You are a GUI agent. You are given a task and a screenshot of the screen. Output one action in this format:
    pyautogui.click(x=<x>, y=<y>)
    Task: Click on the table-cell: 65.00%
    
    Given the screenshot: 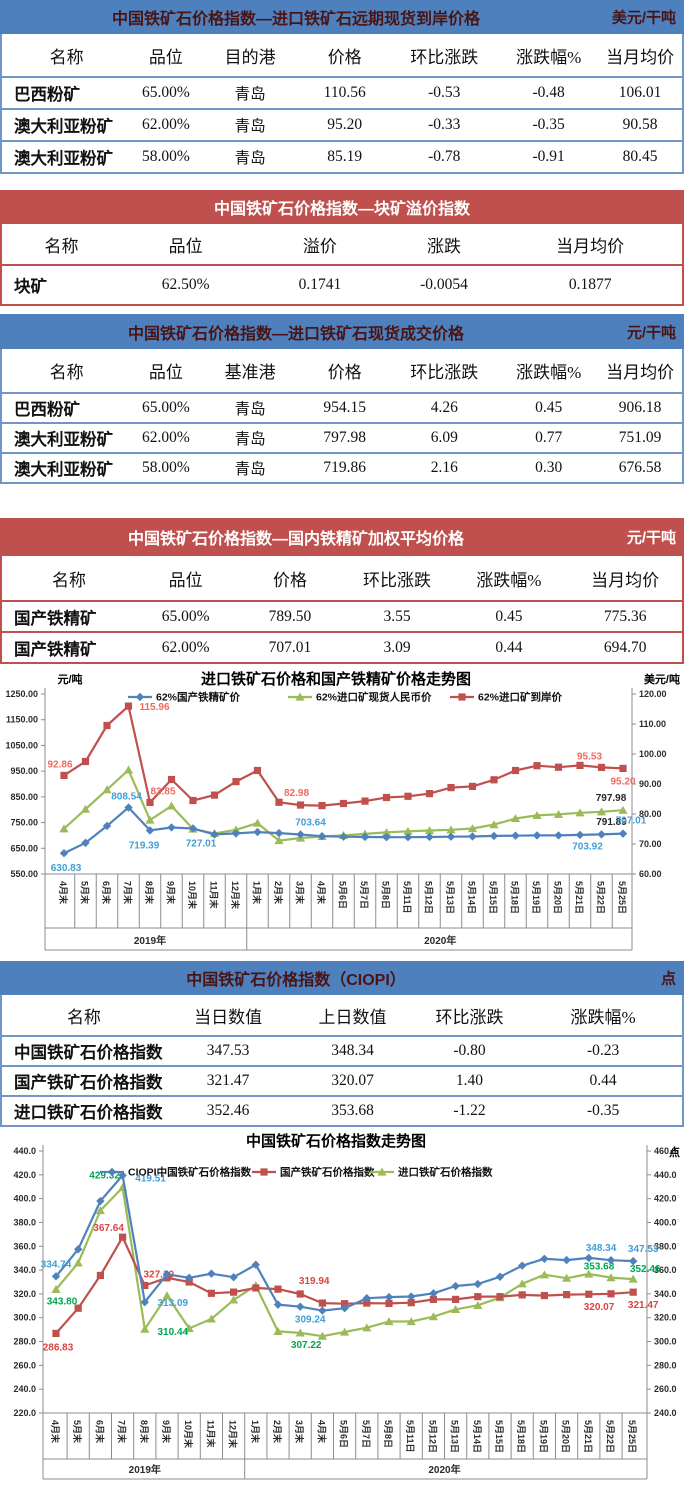 What is the action you would take?
    pyautogui.click(x=185, y=616)
    